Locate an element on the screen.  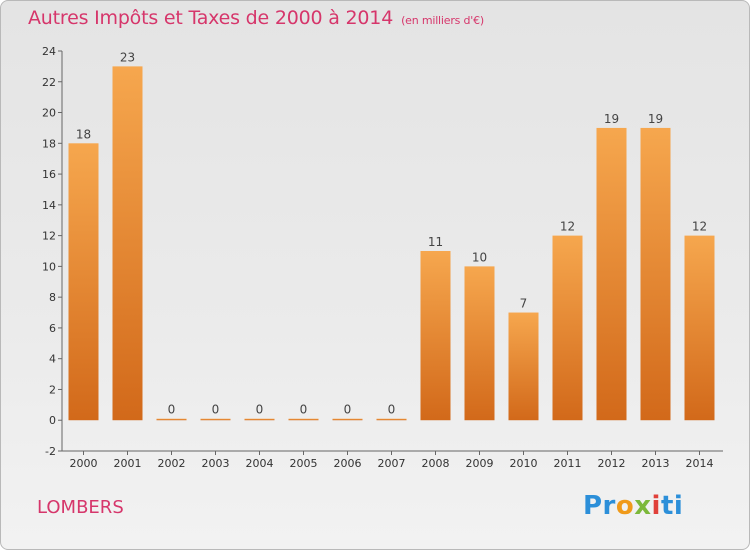
y-tick-label: 0 is located at coordinates (52, 420).